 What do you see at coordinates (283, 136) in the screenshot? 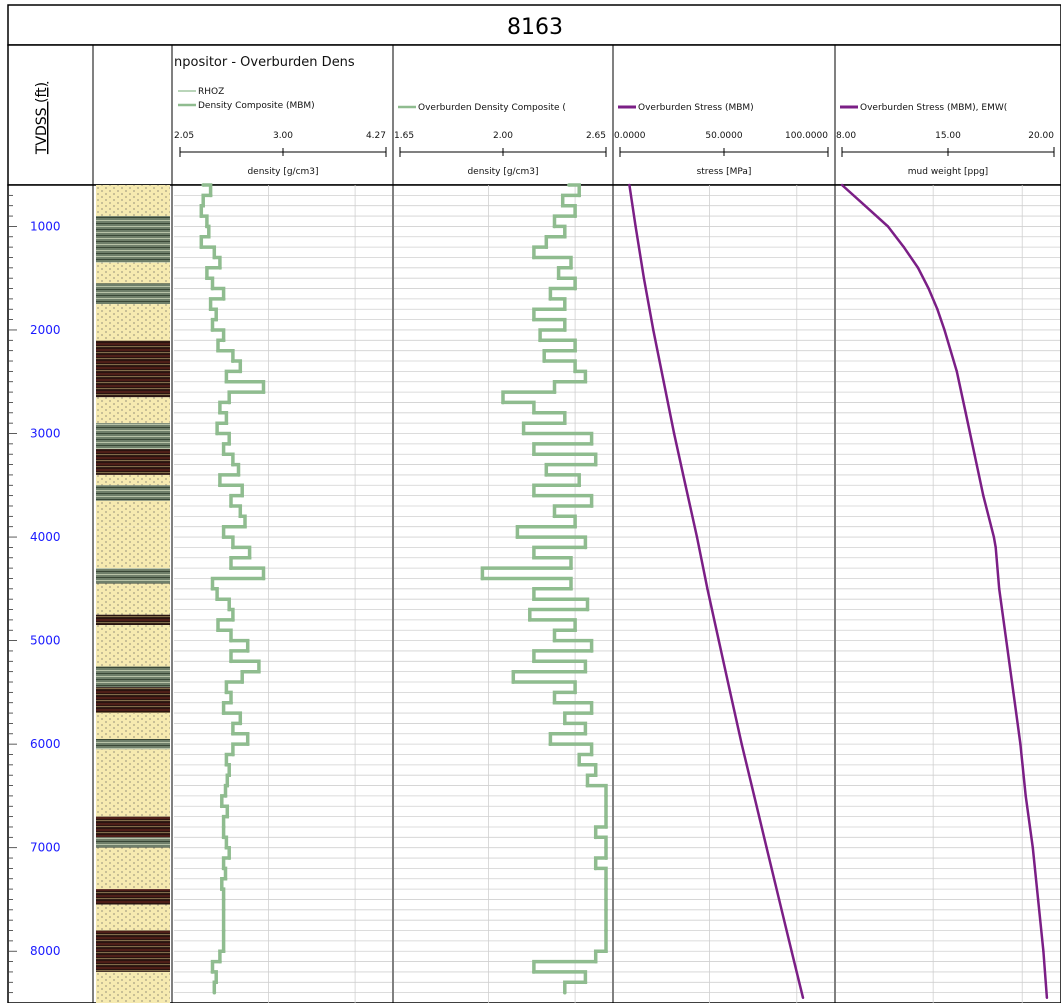
I see `scale-label: 3.00` at bounding box center [283, 136].